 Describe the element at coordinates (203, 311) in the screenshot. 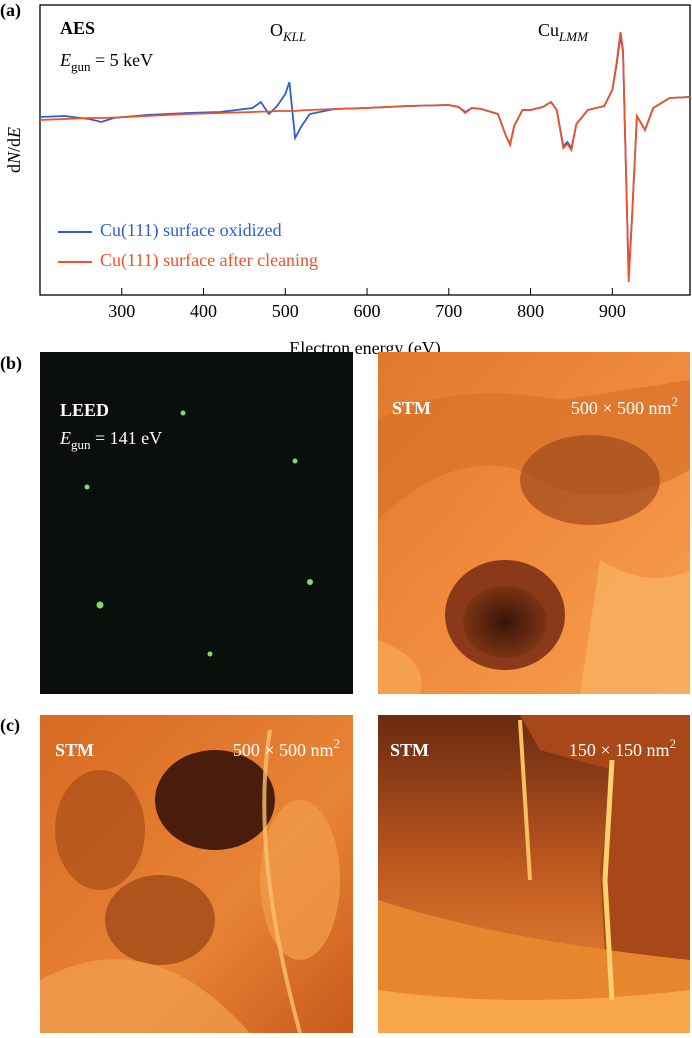

I see `x-tick-label: 400` at that location.